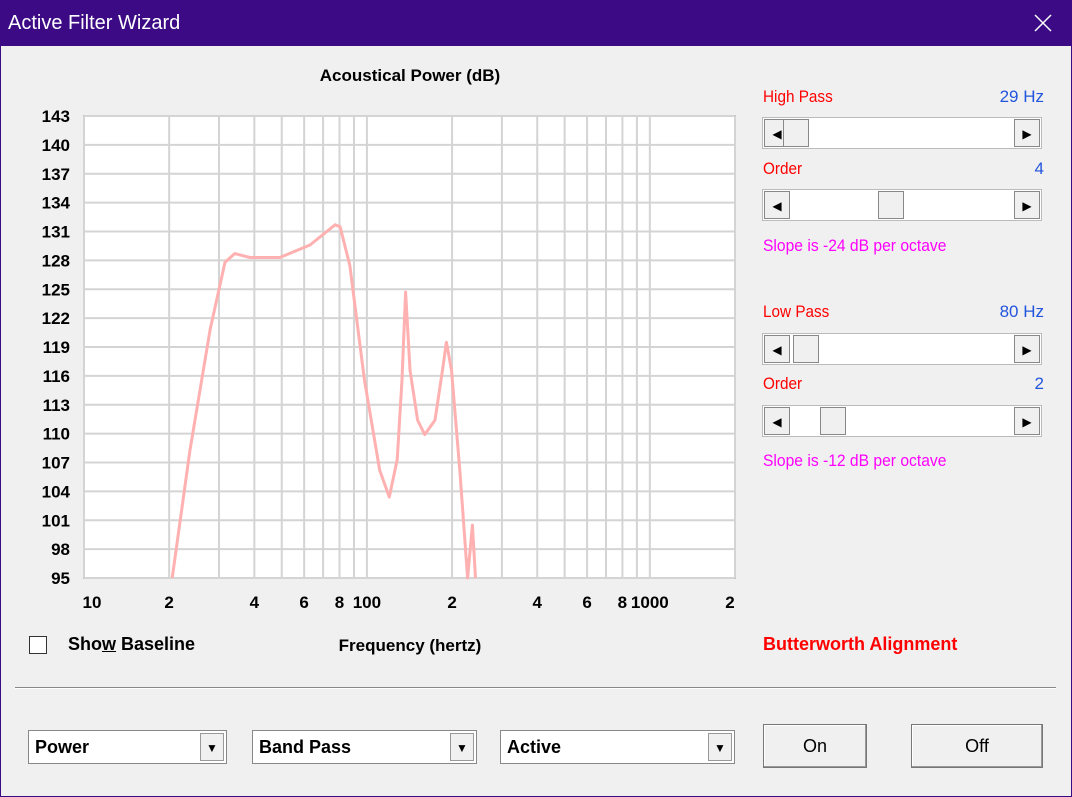 The width and height of the screenshot is (1072, 797). I want to click on y-tick-label: 125, so click(56, 289).